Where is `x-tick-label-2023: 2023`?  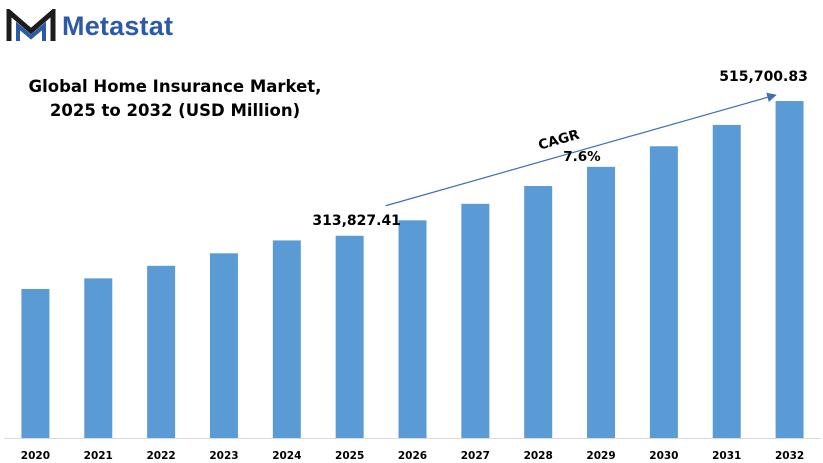
x-tick-label-2023: 2023 is located at coordinates (223, 456).